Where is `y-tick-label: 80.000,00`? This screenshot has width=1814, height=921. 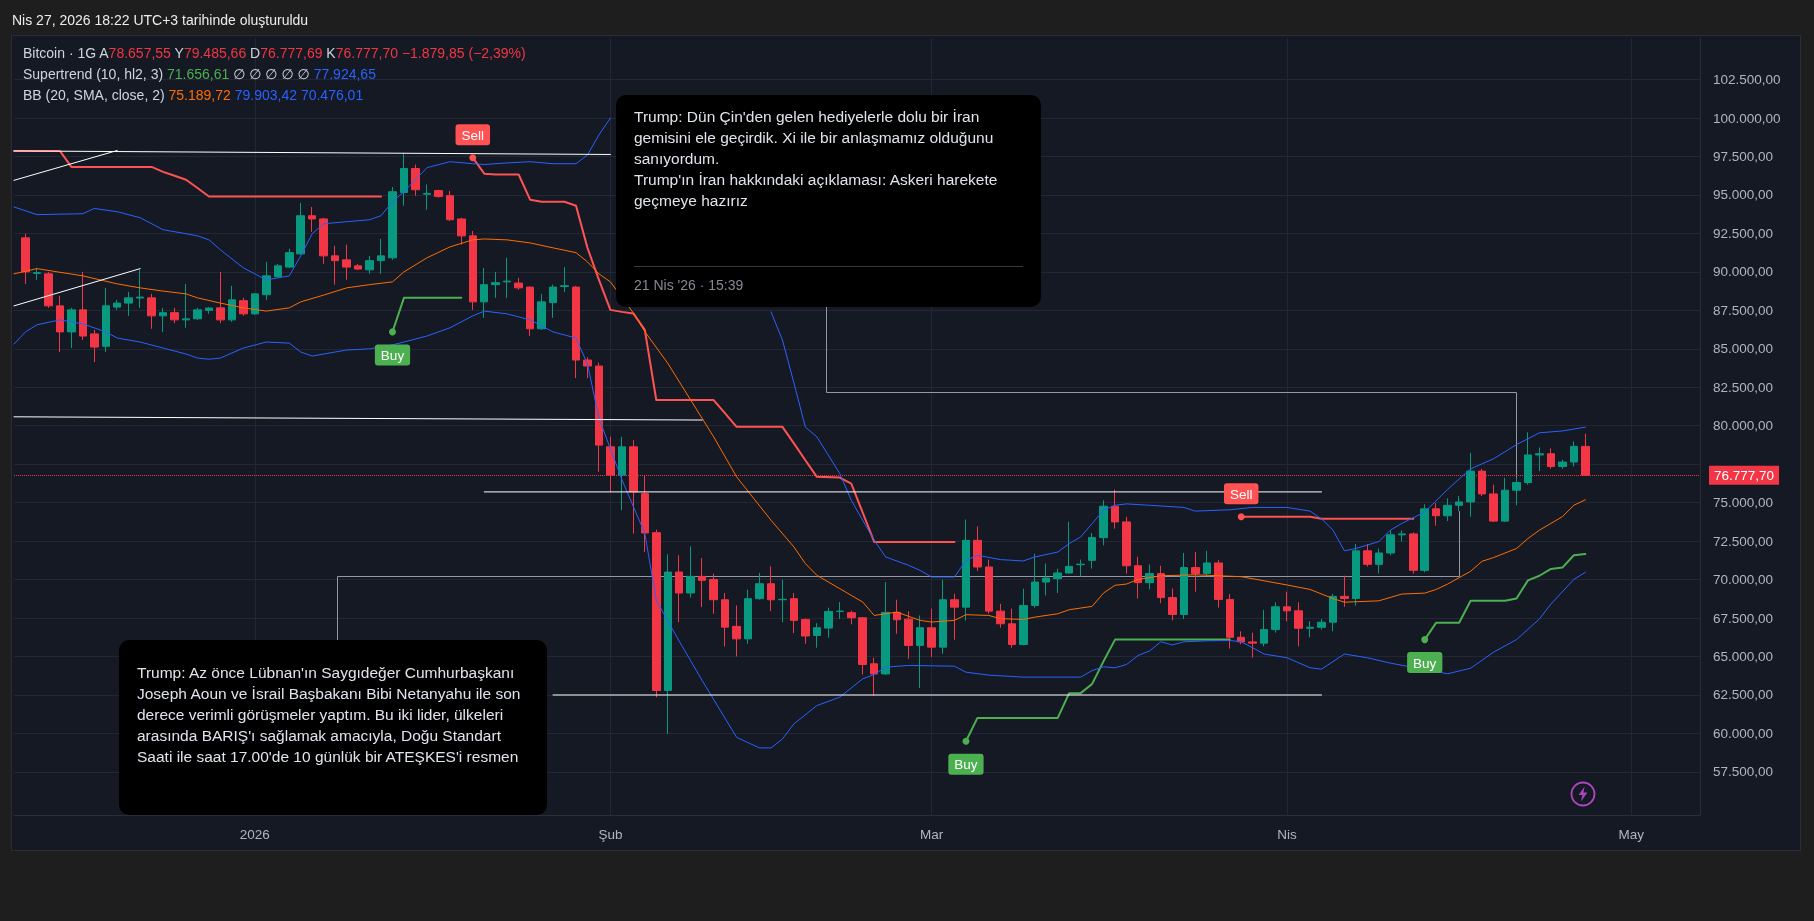
y-tick-label: 80.000,00 is located at coordinates (1743, 426).